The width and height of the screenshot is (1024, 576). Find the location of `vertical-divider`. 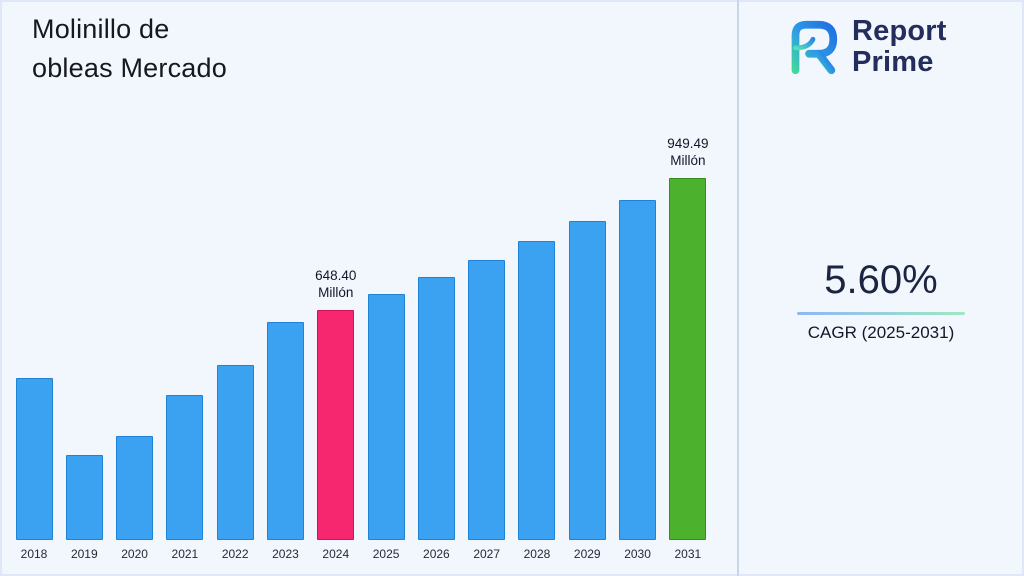

vertical-divider is located at coordinates (738, 288).